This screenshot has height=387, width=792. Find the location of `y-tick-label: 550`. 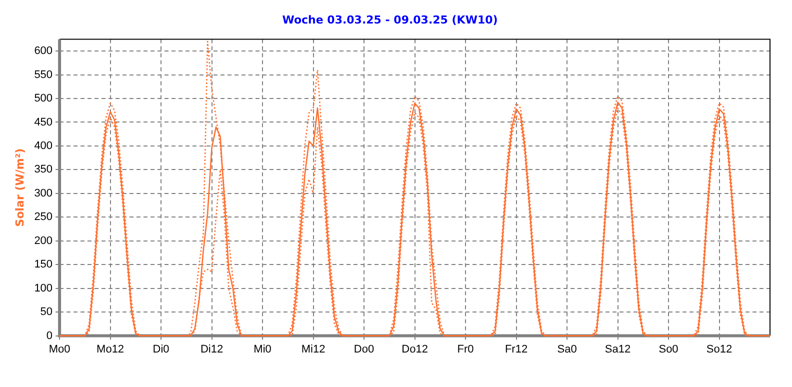

y-tick-label: 550 is located at coordinates (43, 74).